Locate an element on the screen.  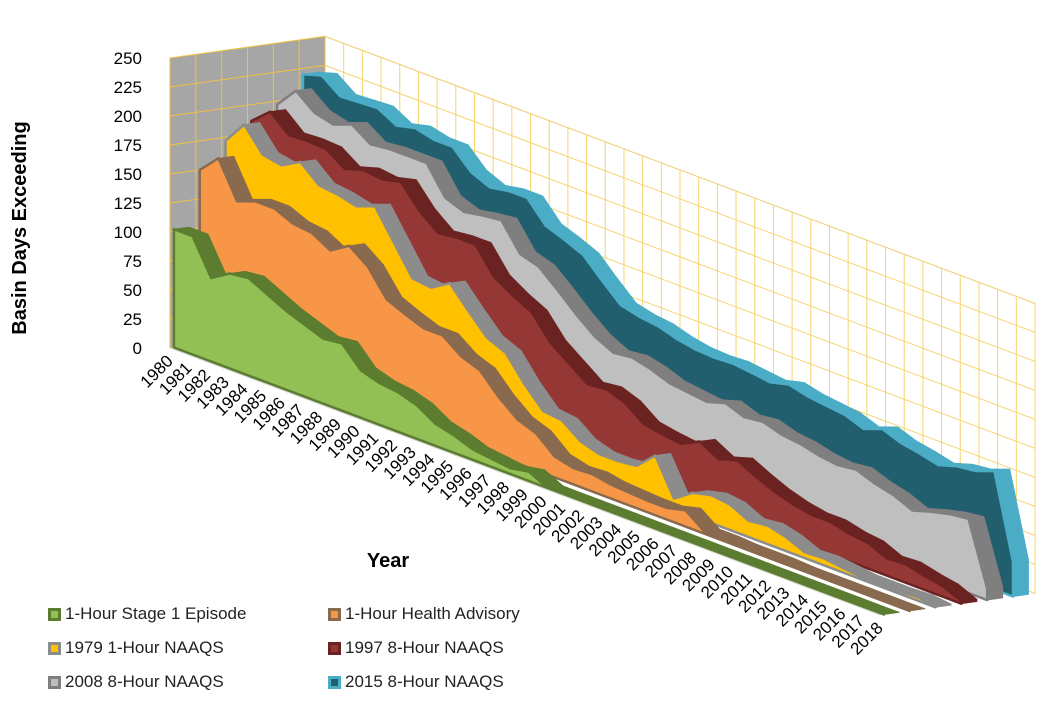
y-axis-title: Basin Days Exceeding is located at coordinates (20, 227).